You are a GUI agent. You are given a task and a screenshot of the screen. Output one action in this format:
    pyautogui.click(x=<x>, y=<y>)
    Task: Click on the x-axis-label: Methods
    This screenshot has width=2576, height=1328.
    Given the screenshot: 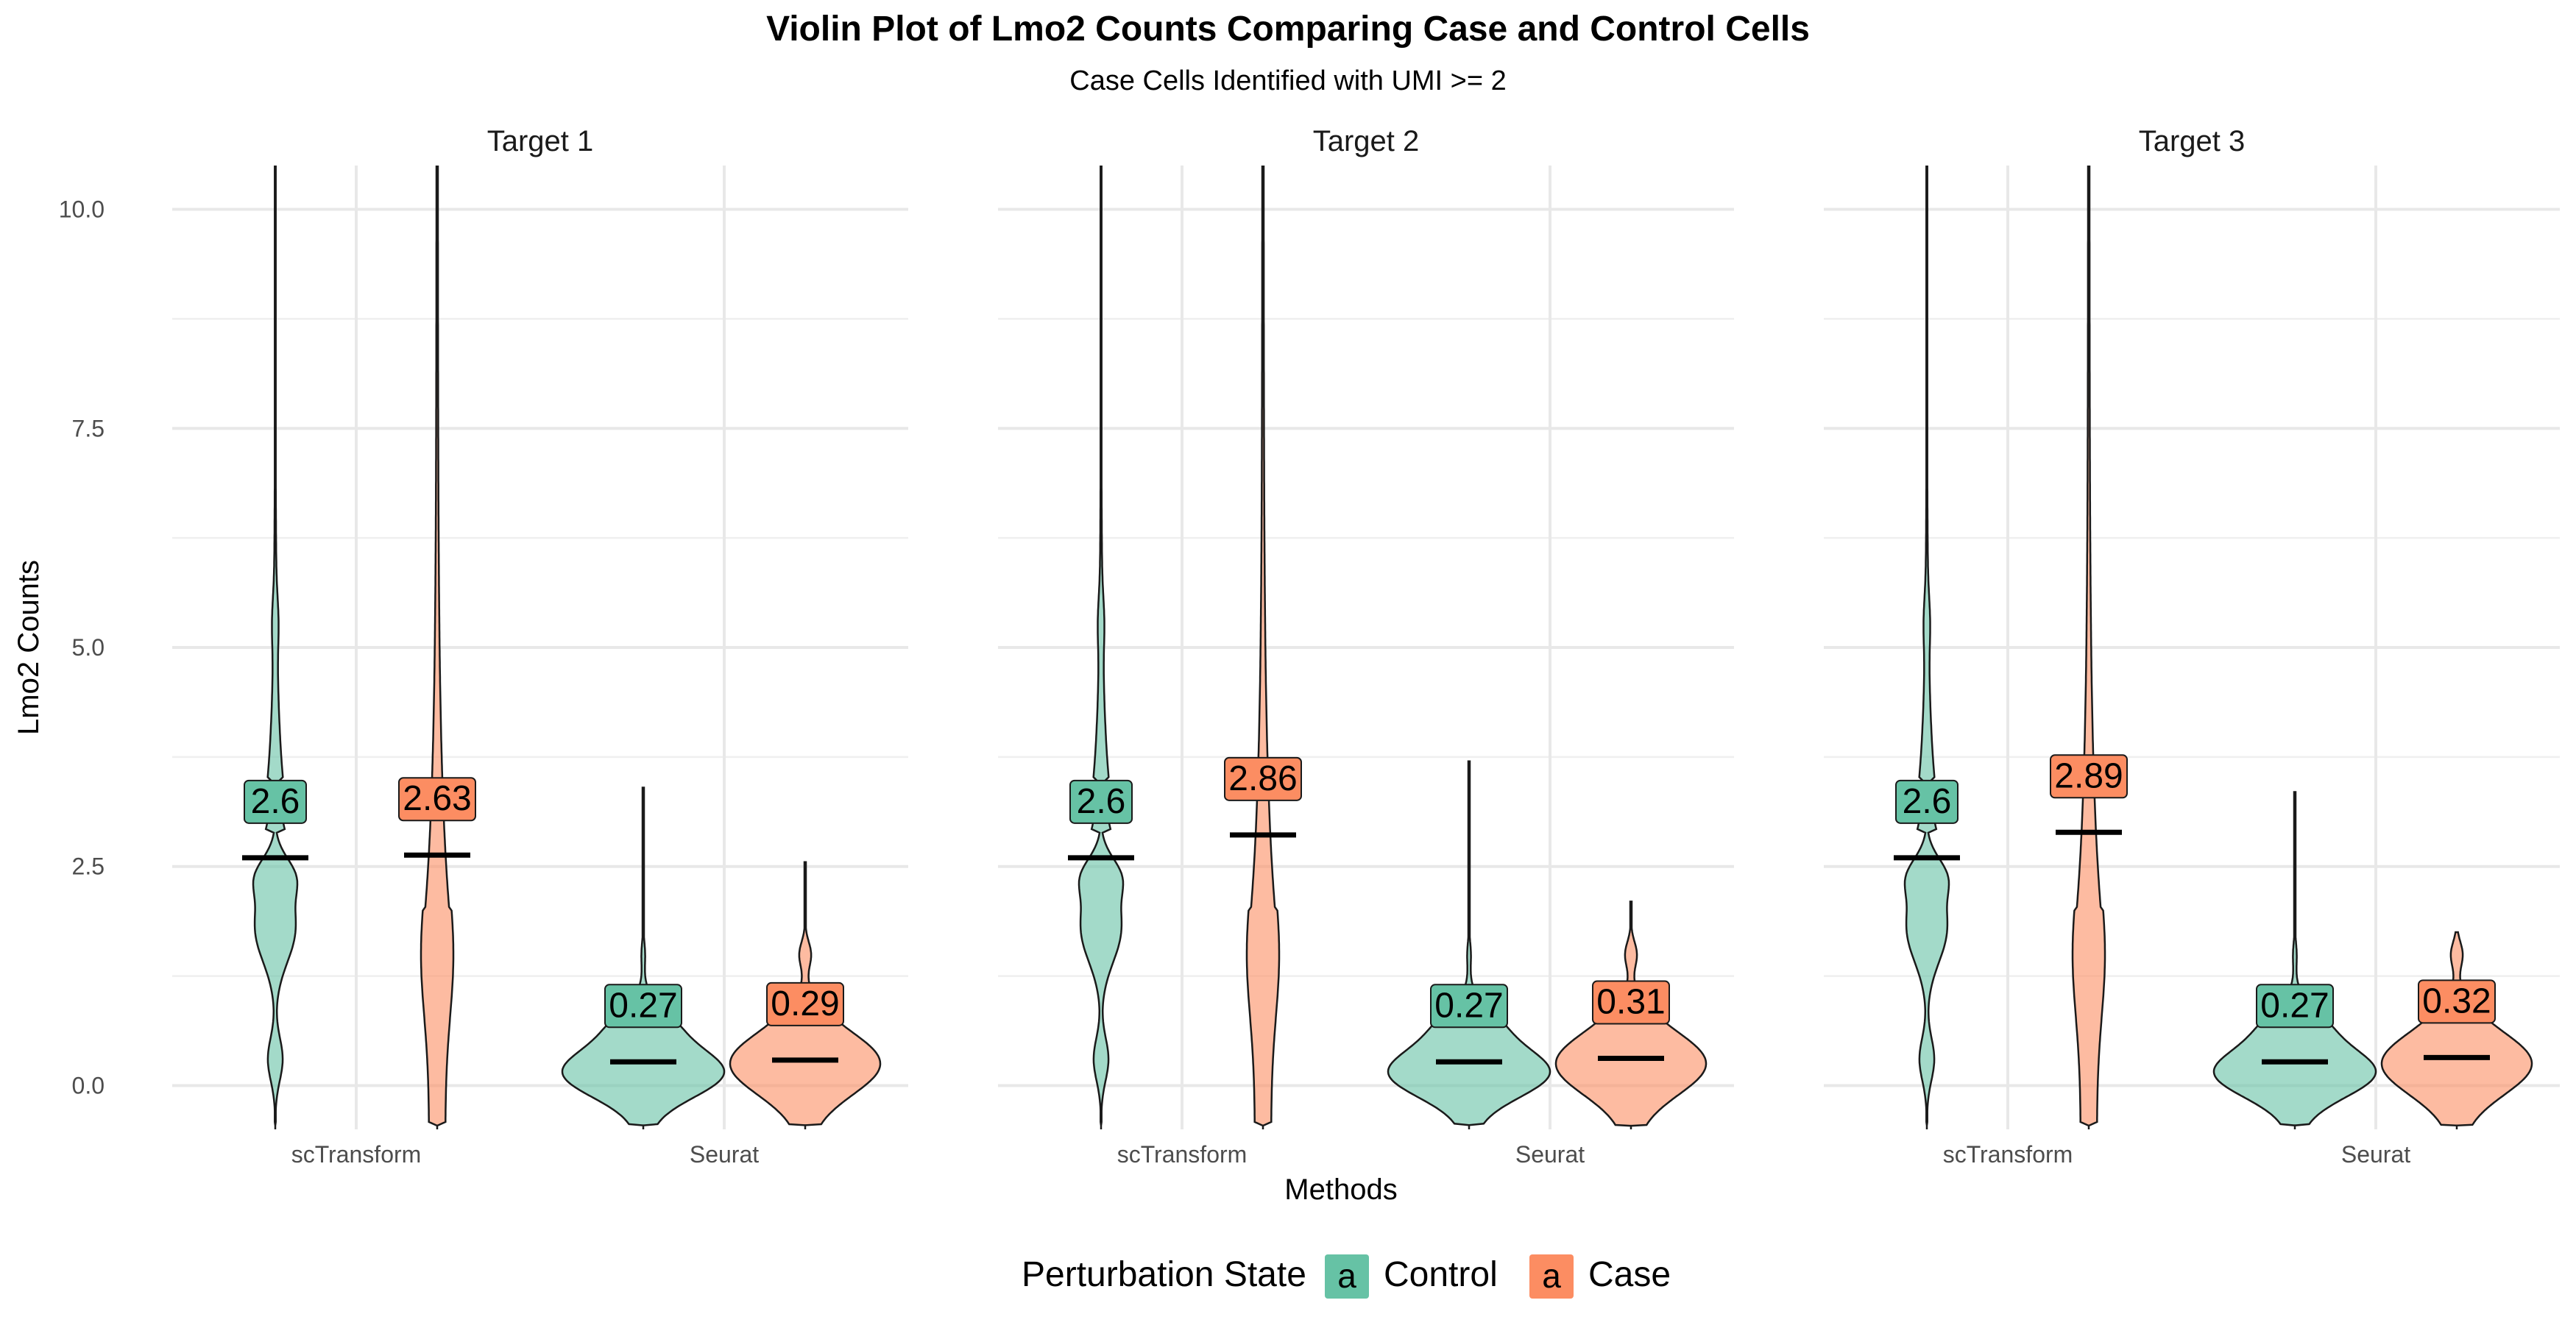 What is the action you would take?
    pyautogui.click(x=1340, y=1189)
    